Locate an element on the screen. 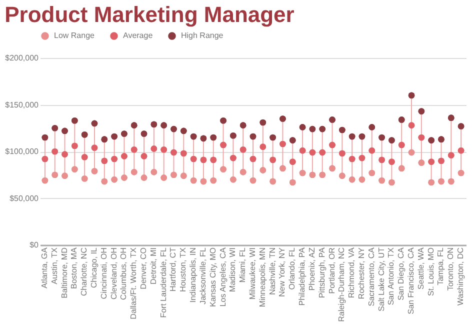  x-tick-label: Kansas City, MO is located at coordinates (213, 277).